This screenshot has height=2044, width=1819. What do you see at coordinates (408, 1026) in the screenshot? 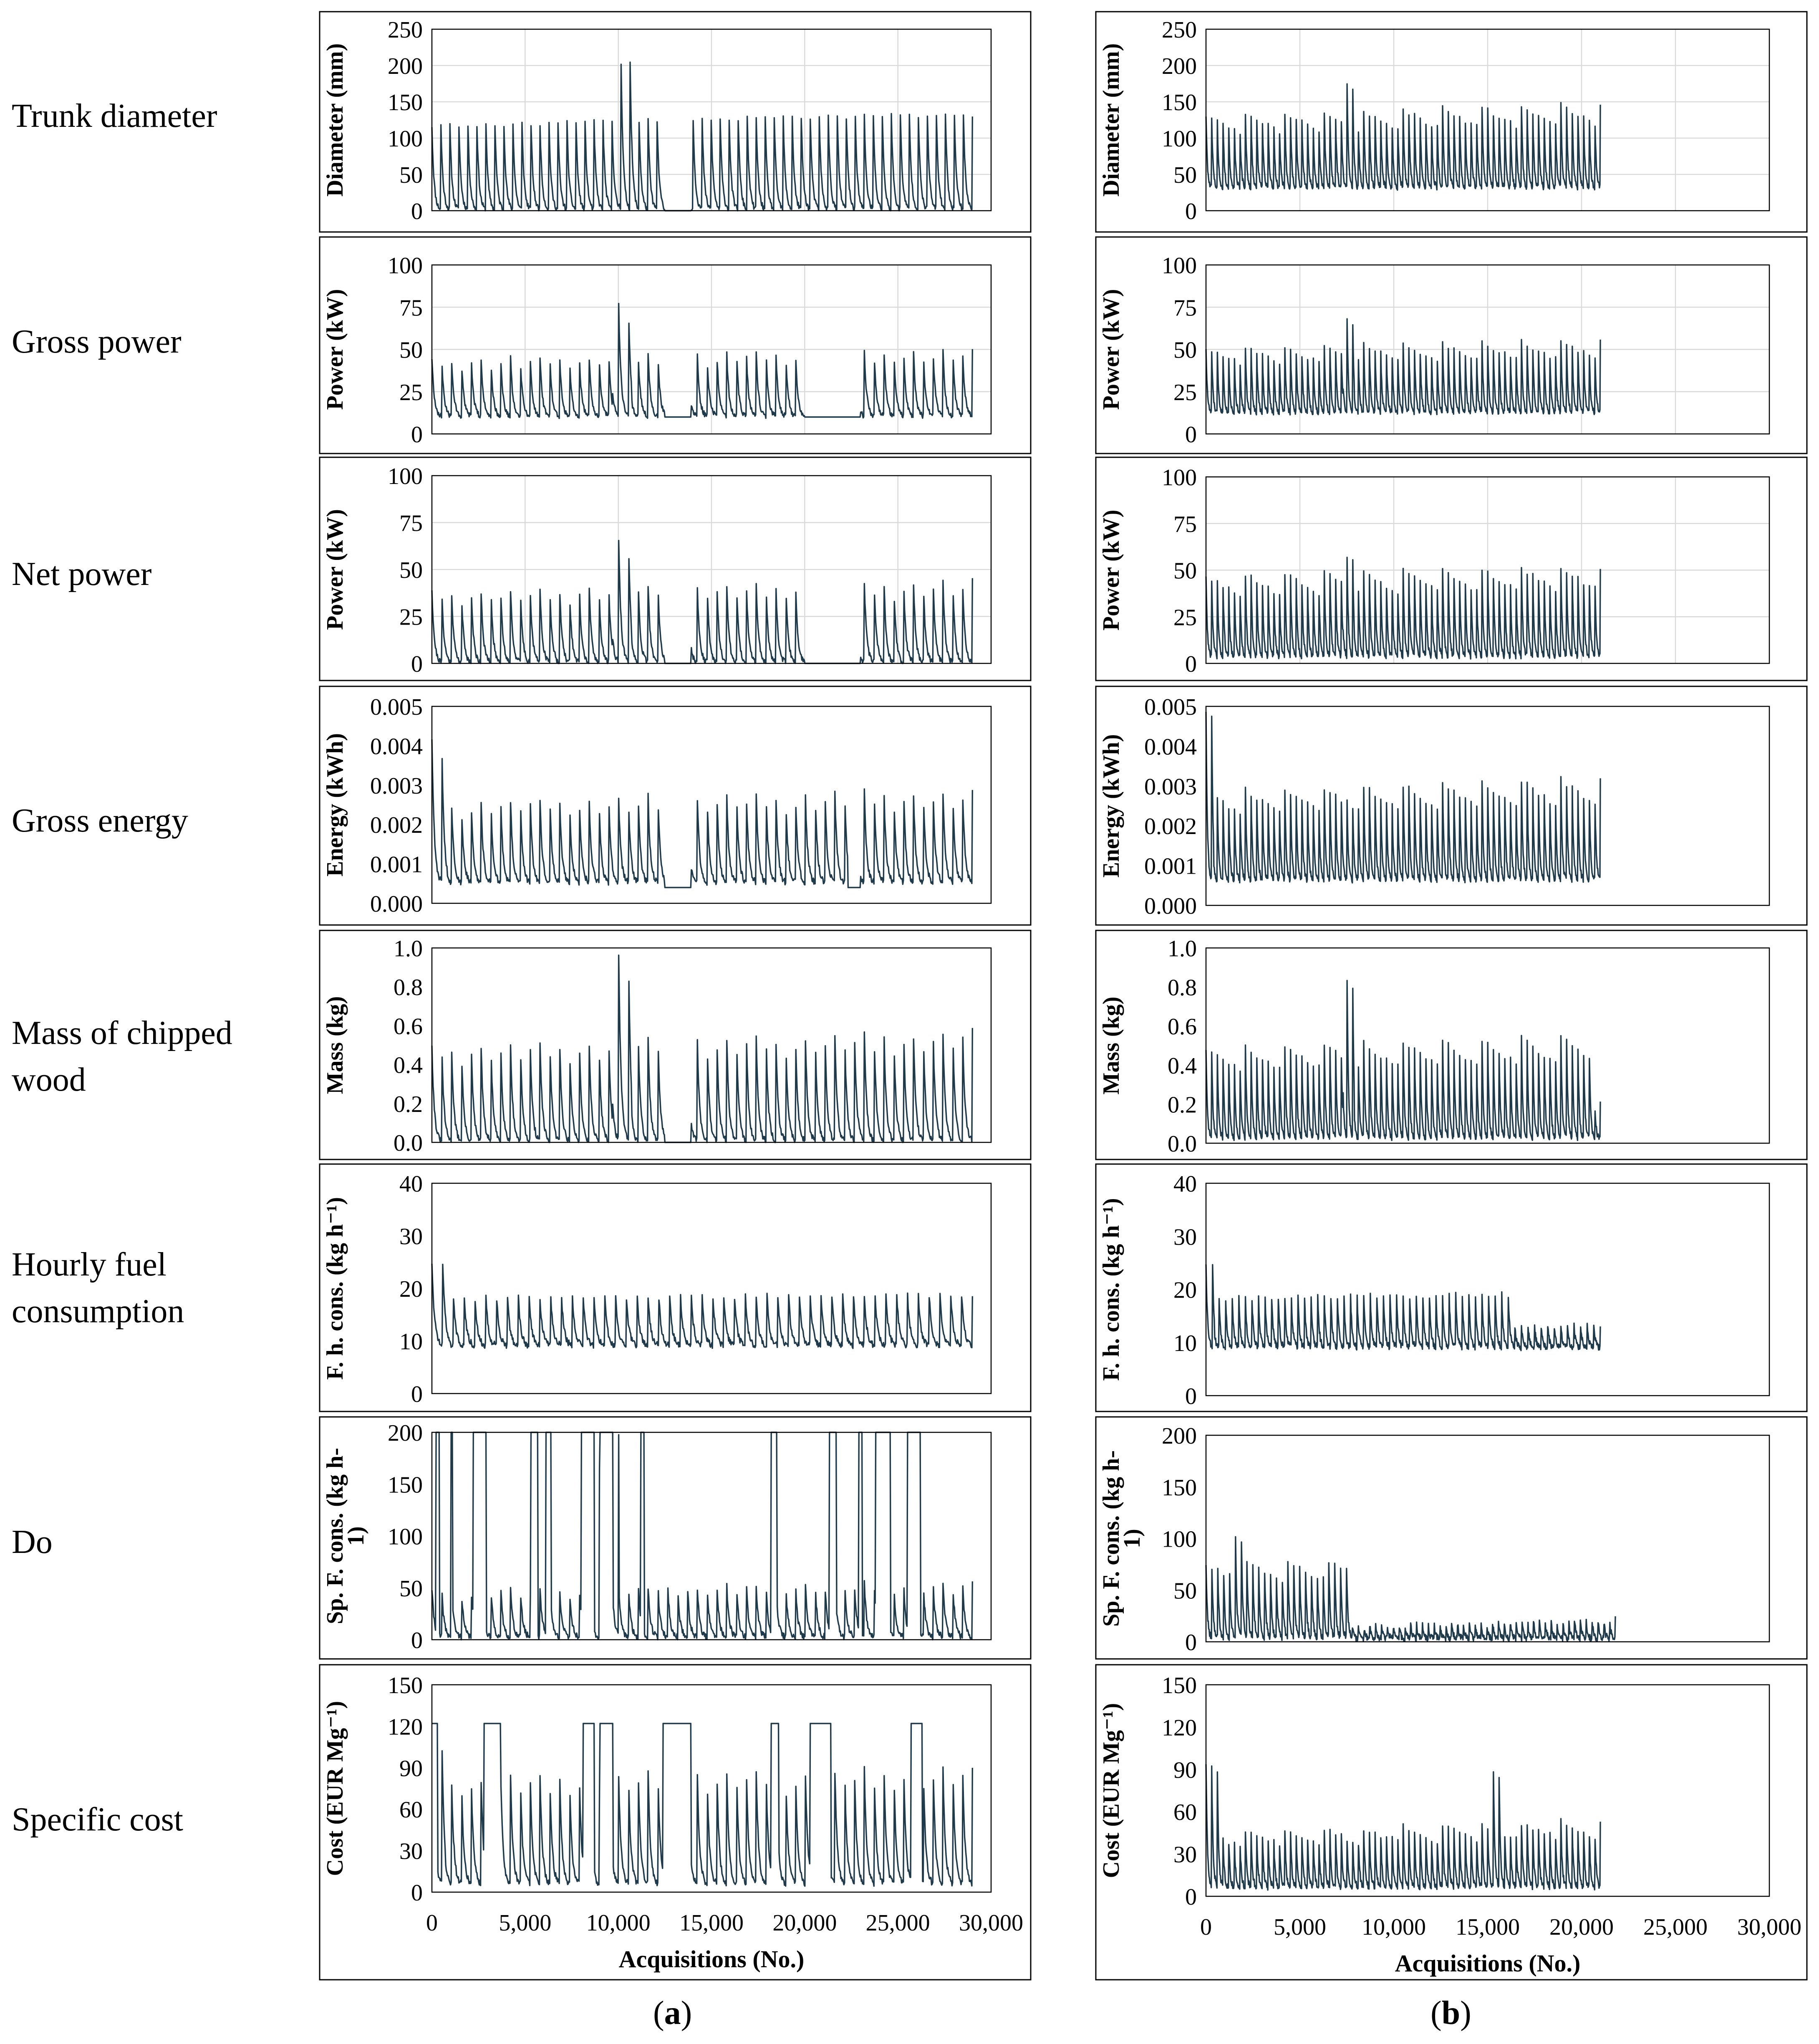
I see `y-tick-label: 0.6` at bounding box center [408, 1026].